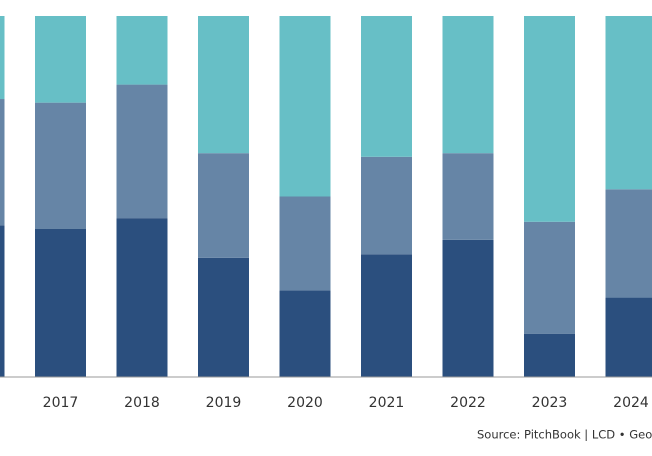  I want to click on x-tick-label: 2023, so click(550, 403).